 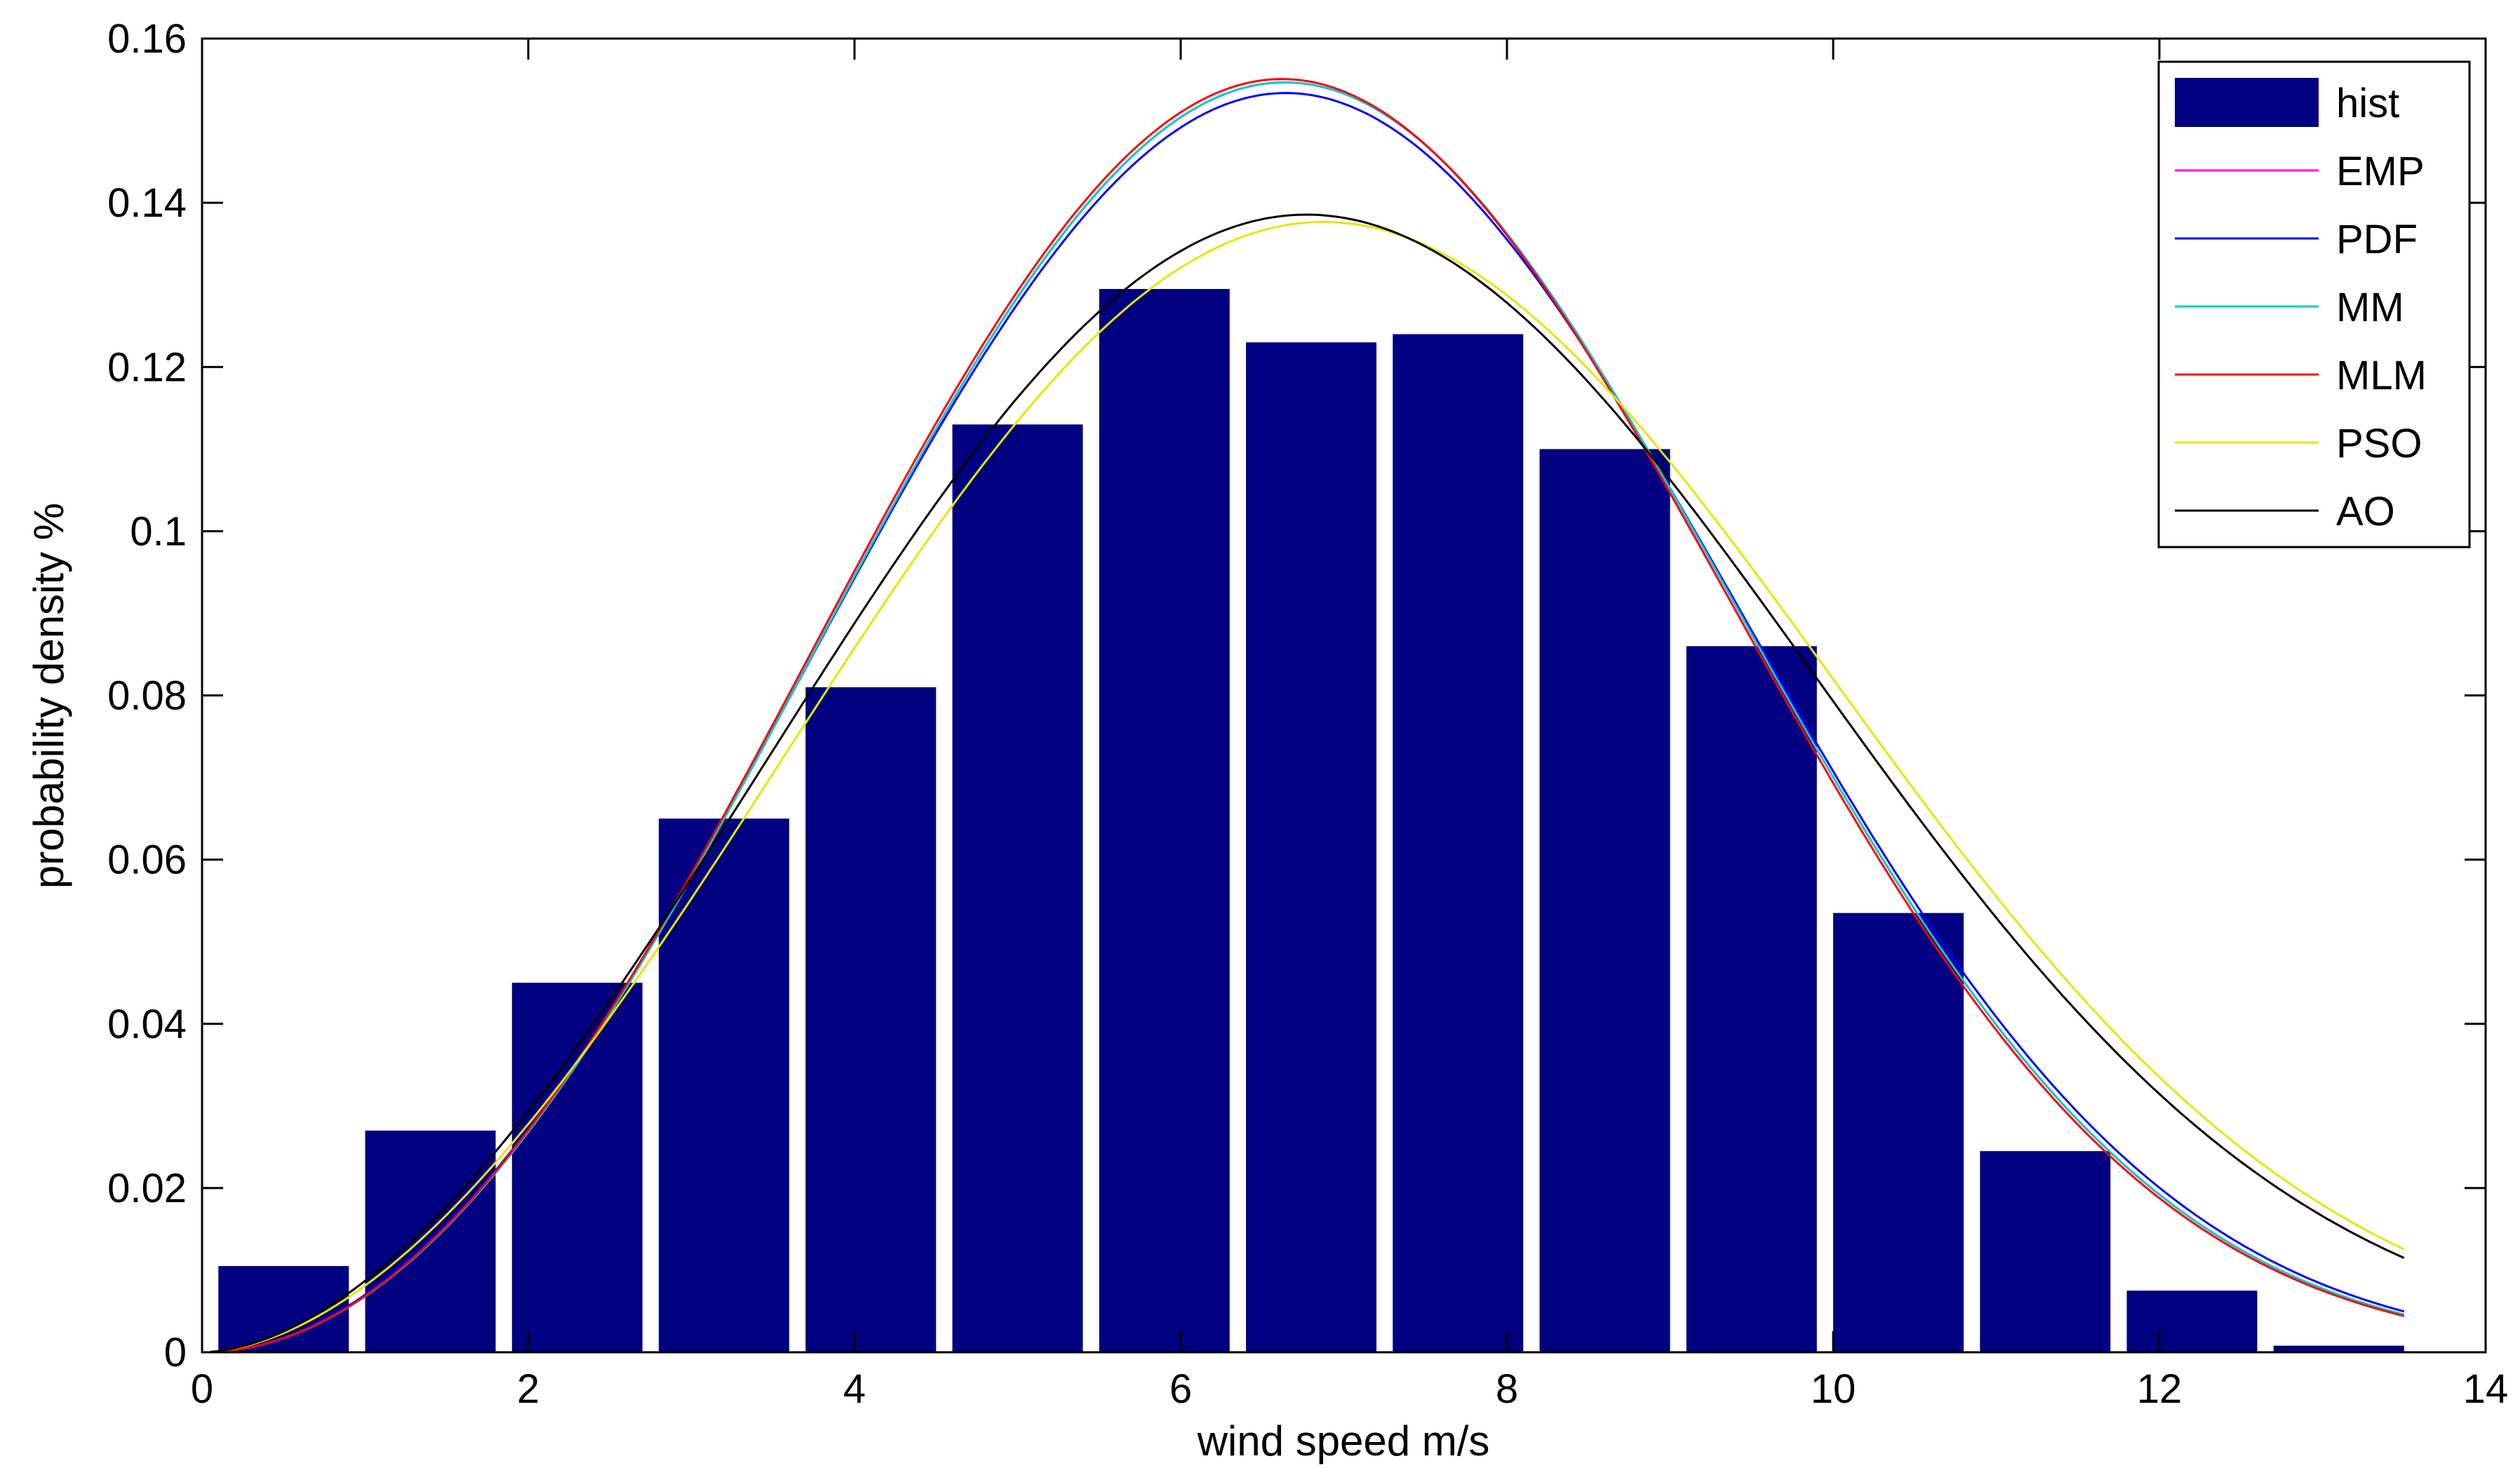 What do you see at coordinates (147, 203) in the screenshot?
I see `y-tick-label: 0.14` at bounding box center [147, 203].